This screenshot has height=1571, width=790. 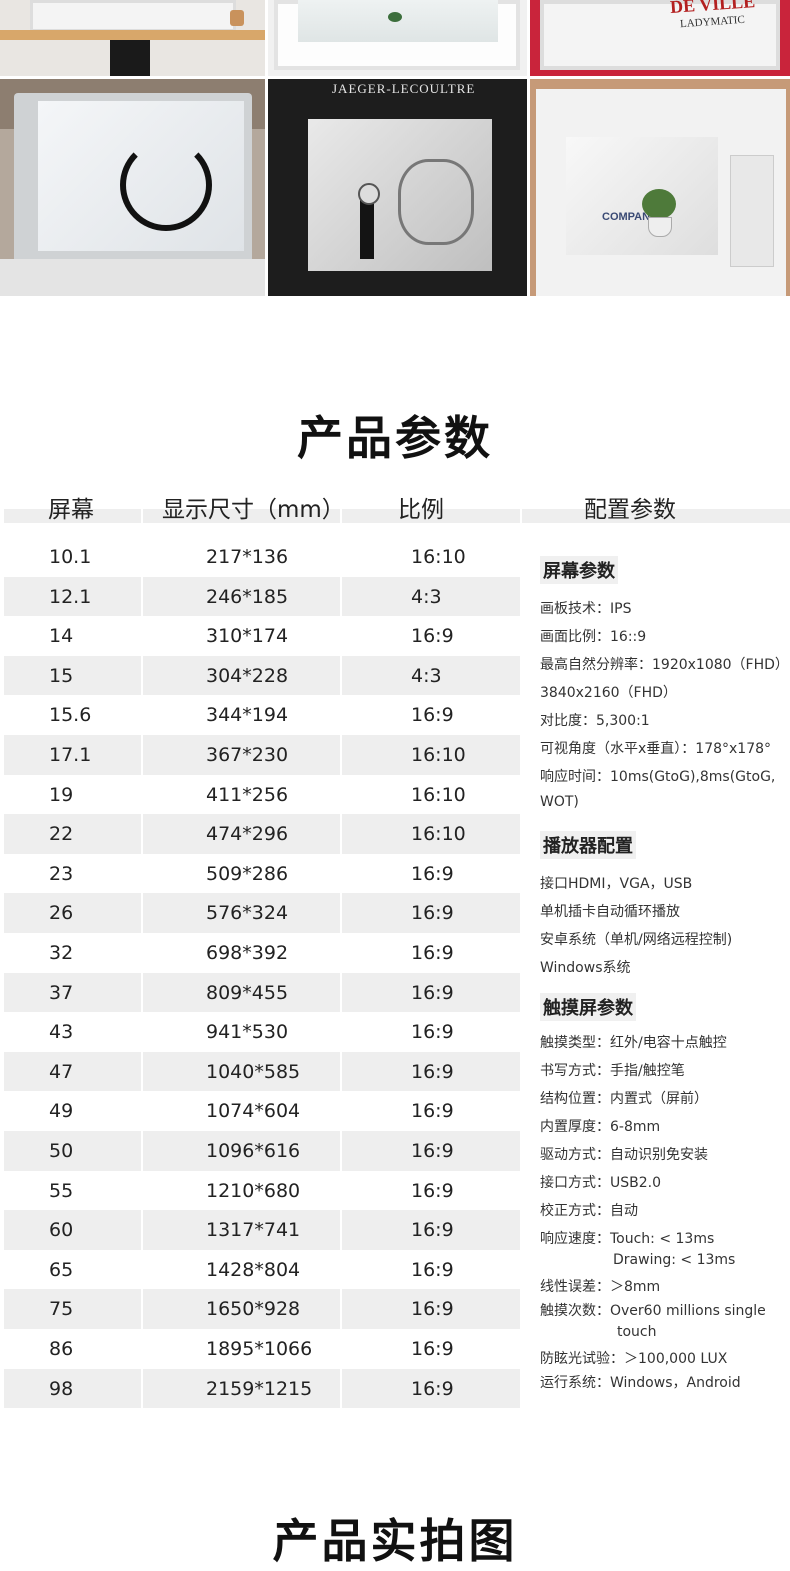 What do you see at coordinates (61, 1190) in the screenshot?
I see `cell-screen: 55` at bounding box center [61, 1190].